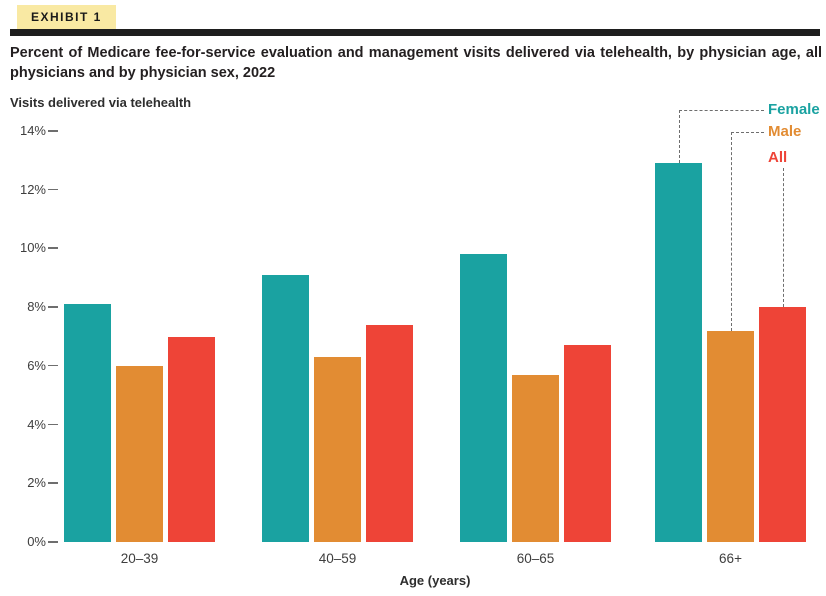 The image size is (826, 596). Describe the element at coordinates (53, 483) in the screenshot. I see `y-tick-mark-2%` at that location.